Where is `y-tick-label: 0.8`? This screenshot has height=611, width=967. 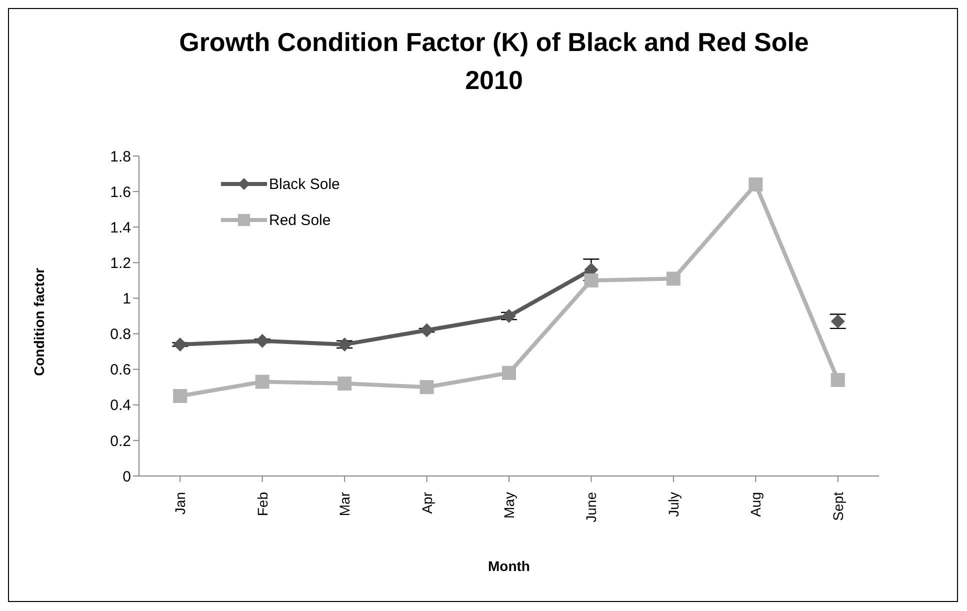 y-tick-label: 0.8 is located at coordinates (120, 335).